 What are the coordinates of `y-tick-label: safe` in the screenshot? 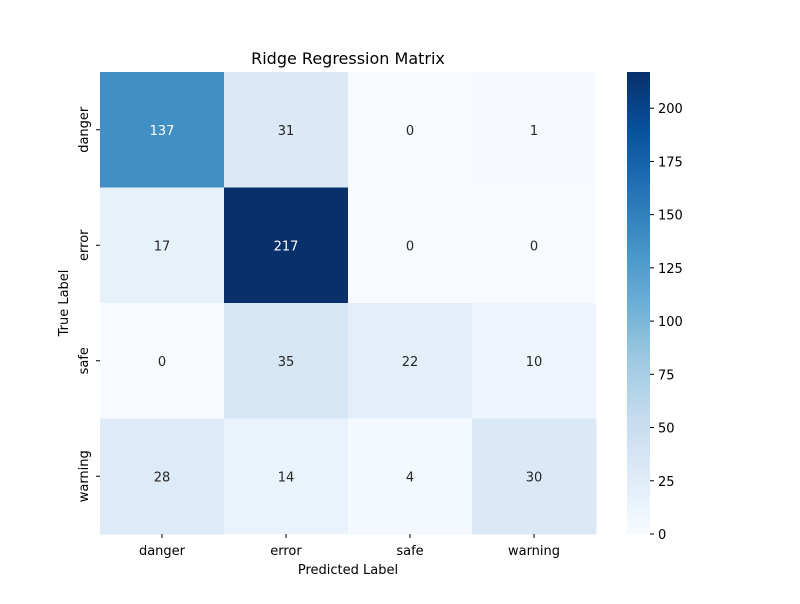 It's located at (84, 360).